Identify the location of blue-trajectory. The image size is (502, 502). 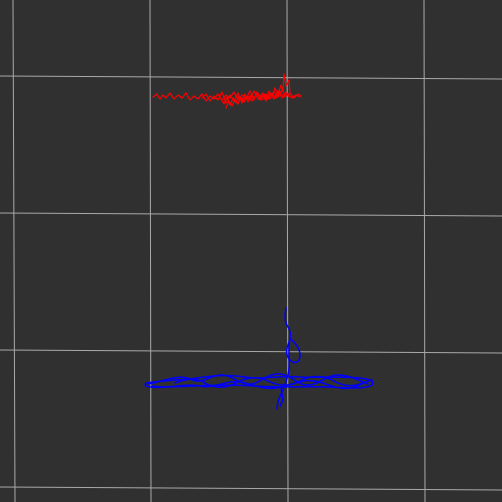
(259, 358).